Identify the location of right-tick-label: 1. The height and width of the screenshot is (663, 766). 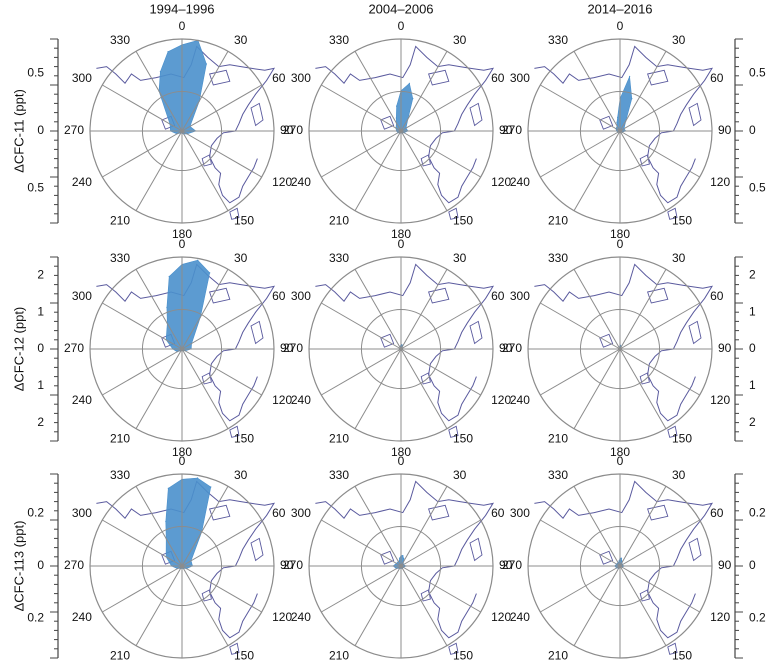
(752, 311).